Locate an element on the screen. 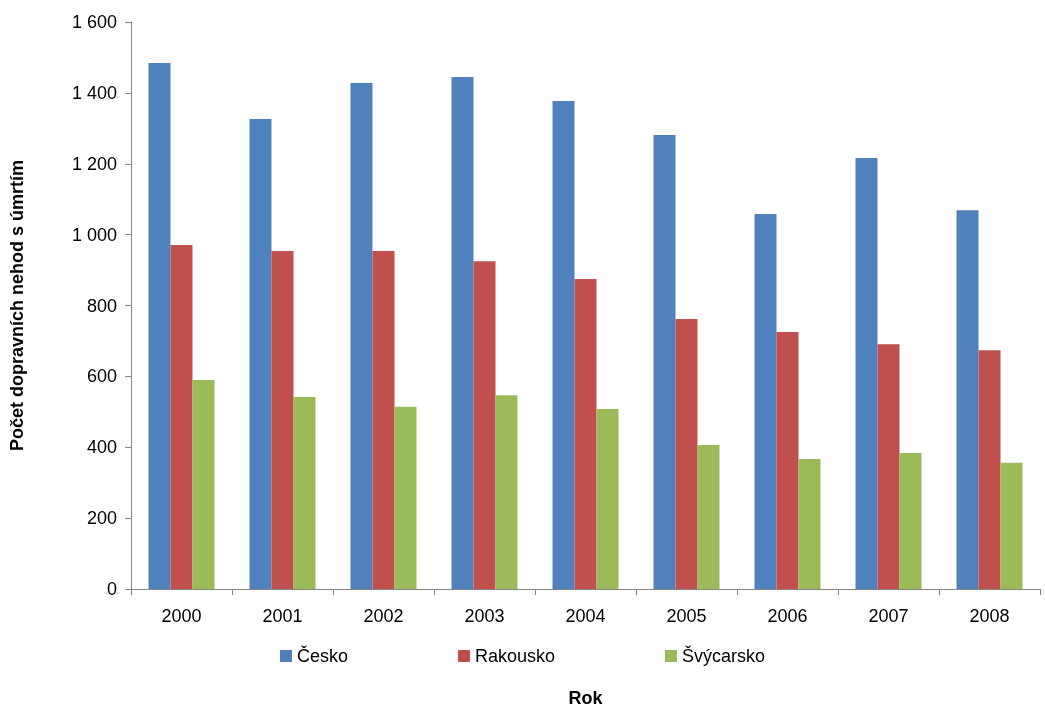 Image resolution: width=1045 pixels, height=715 pixels. y-tick-label: 0 is located at coordinates (111, 589).